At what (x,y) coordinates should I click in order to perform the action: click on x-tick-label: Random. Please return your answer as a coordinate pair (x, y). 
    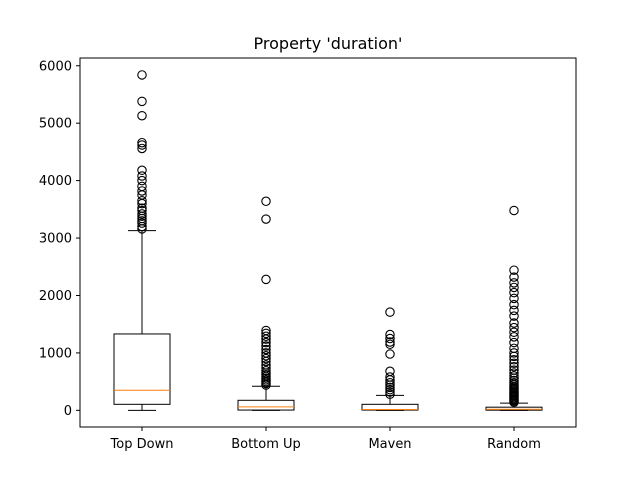
    Looking at the image, I should click on (514, 444).